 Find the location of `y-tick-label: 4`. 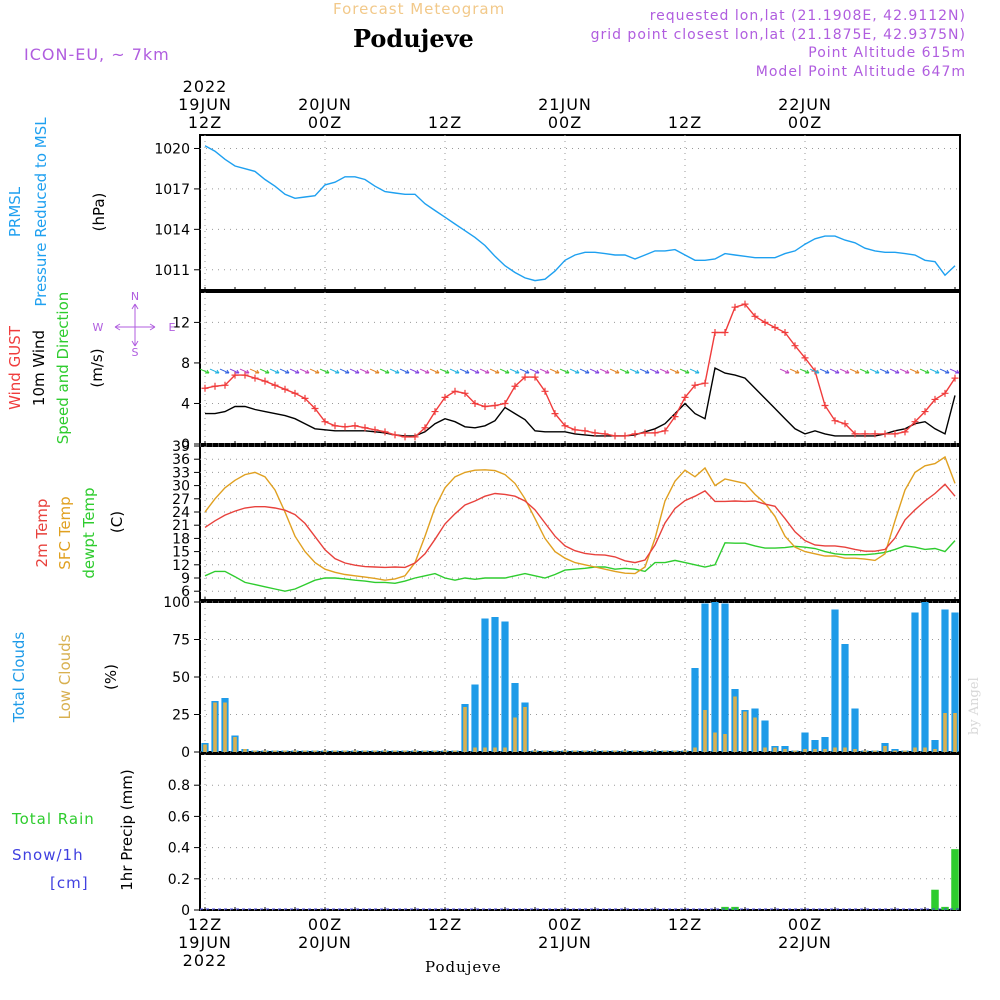

y-tick-label: 4 is located at coordinates (185, 404).